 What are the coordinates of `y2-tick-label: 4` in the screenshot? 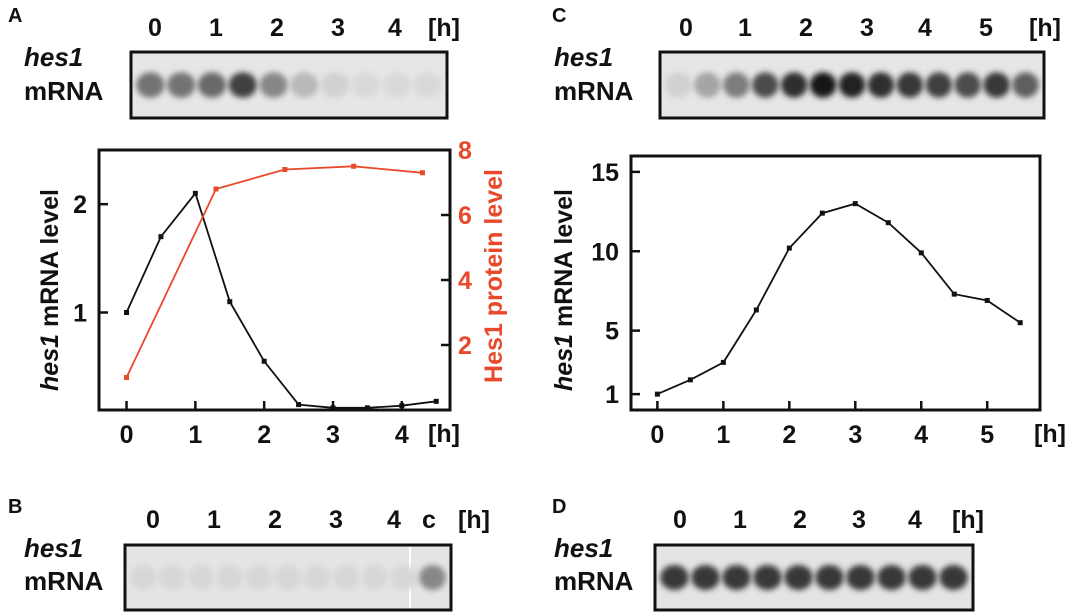 It's located at (465, 281).